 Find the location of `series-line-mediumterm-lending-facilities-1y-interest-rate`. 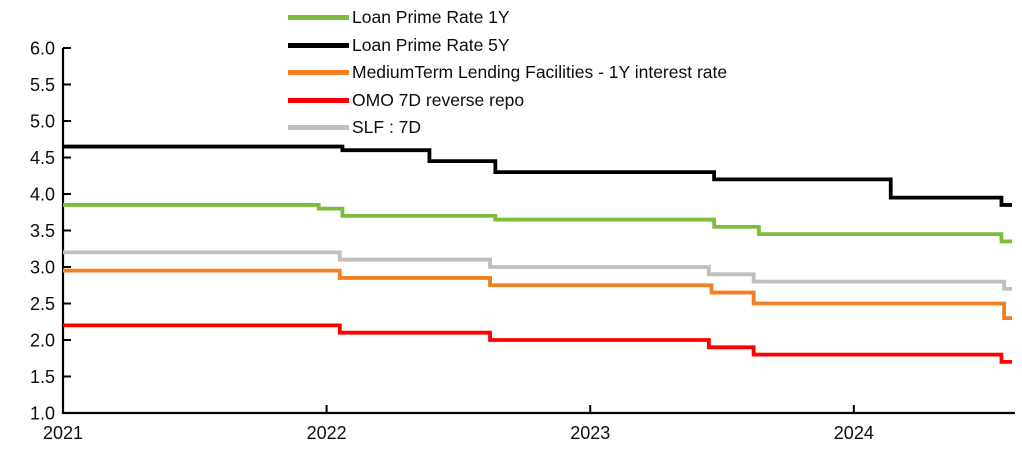

series-line-mediumterm-lending-facilities-1y-interest-rate is located at coordinates (537, 294).